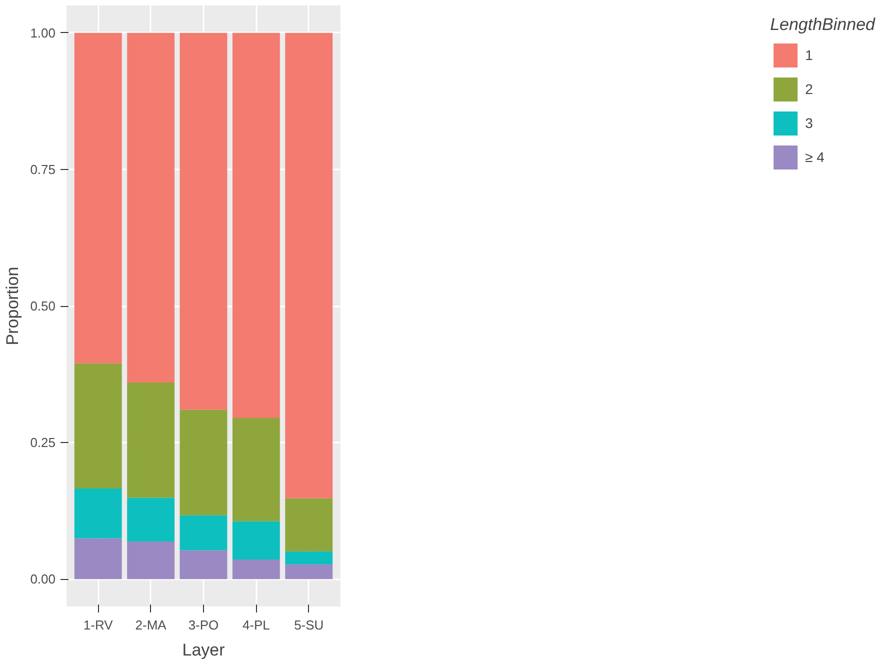  Describe the element at coordinates (43, 32) in the screenshot. I see `y-tick-label: 1.00` at that location.